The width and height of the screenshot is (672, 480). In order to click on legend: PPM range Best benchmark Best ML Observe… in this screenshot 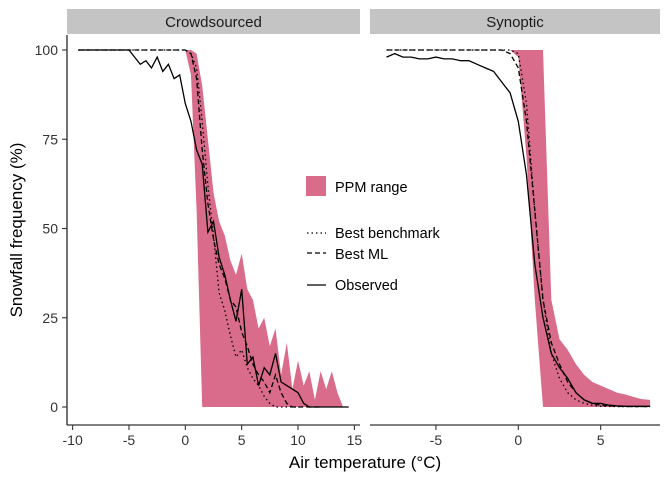, I will do `click(373, 235)`.